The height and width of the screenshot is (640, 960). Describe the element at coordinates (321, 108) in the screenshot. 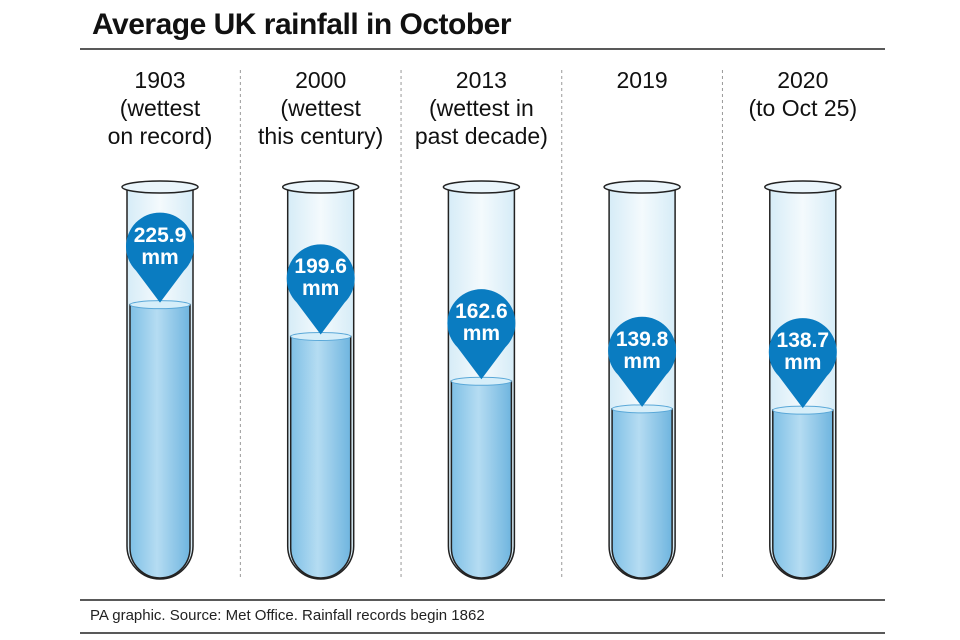

I see `category-label: 2000 (wettest this century)` at that location.